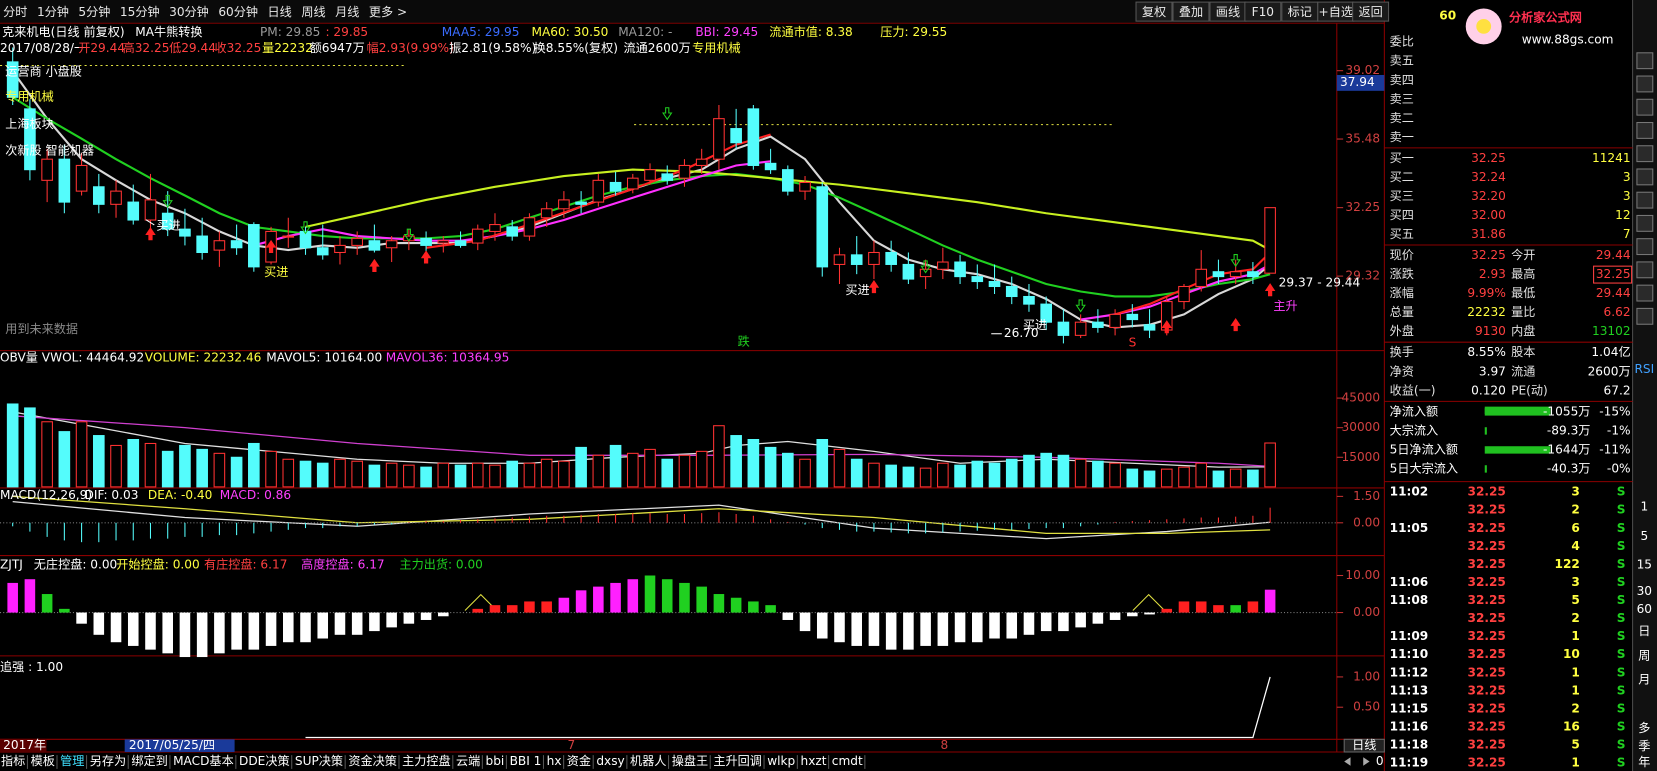  What do you see at coordinates (847, 761) in the screenshot?
I see `bottom-tab: cmdt` at bounding box center [847, 761].